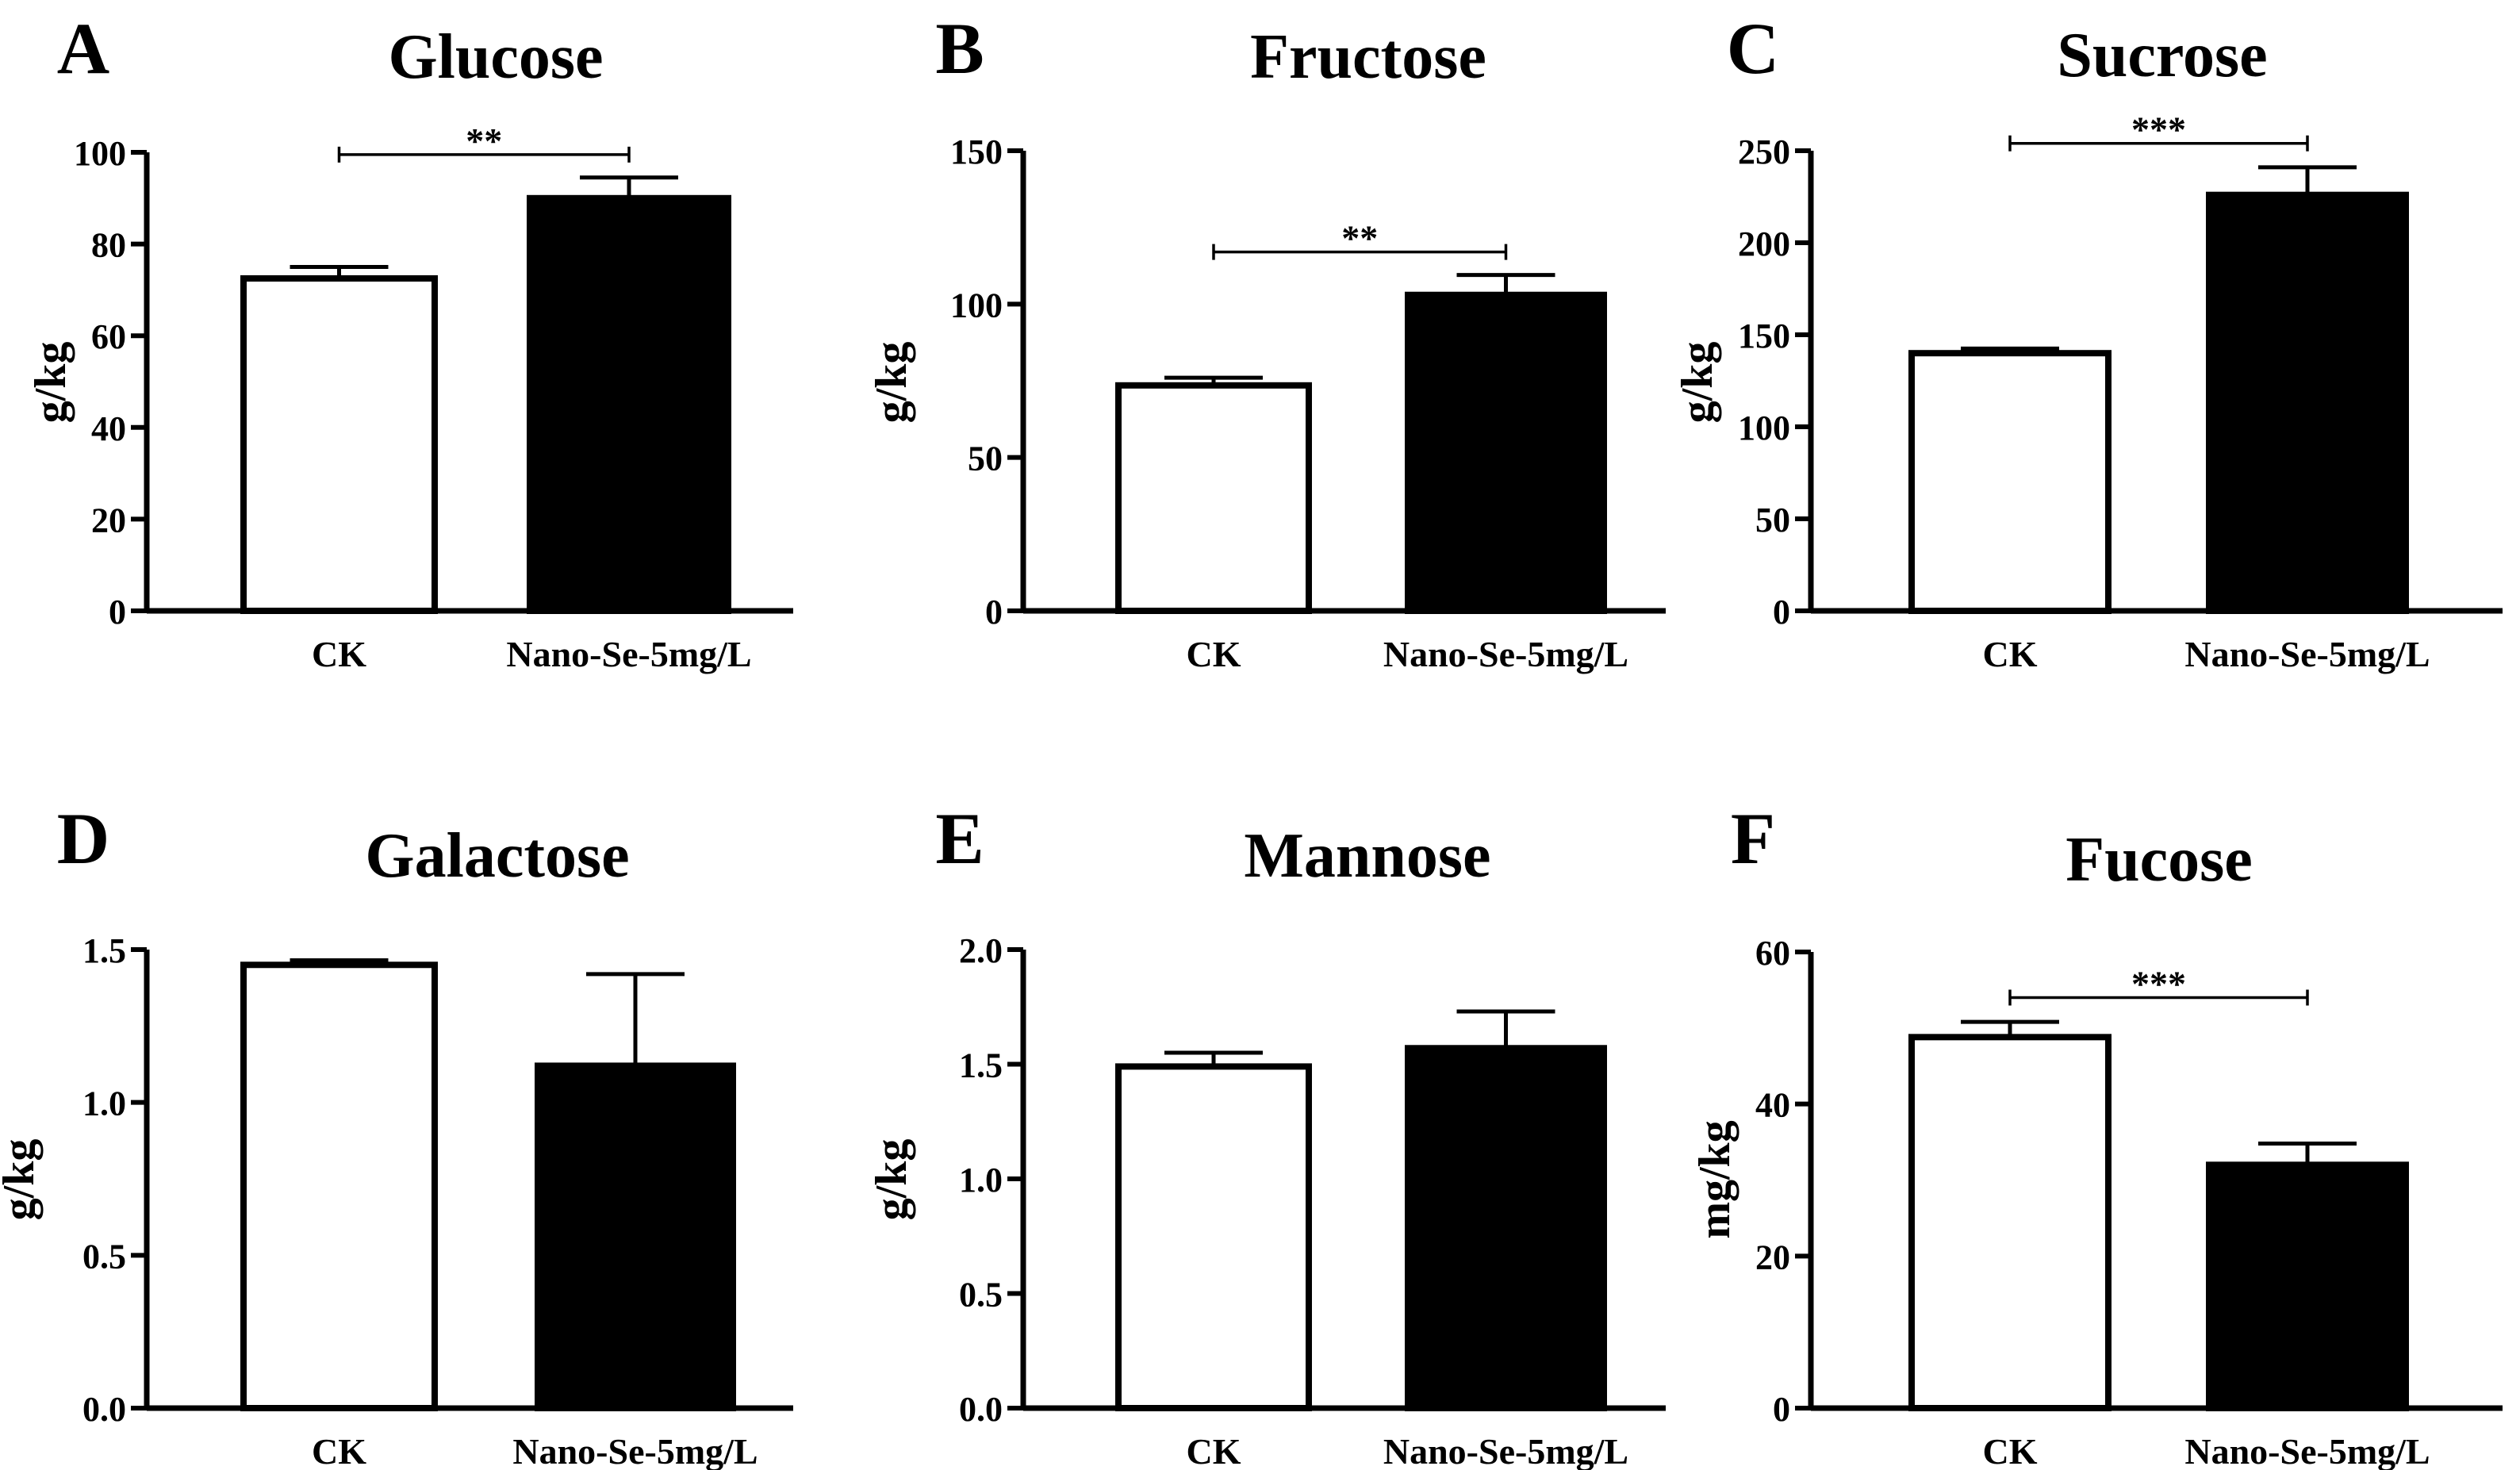 This screenshot has width=2520, height=1470. Describe the element at coordinates (1753, 48) in the screenshot. I see `panel-letter: C` at that location.